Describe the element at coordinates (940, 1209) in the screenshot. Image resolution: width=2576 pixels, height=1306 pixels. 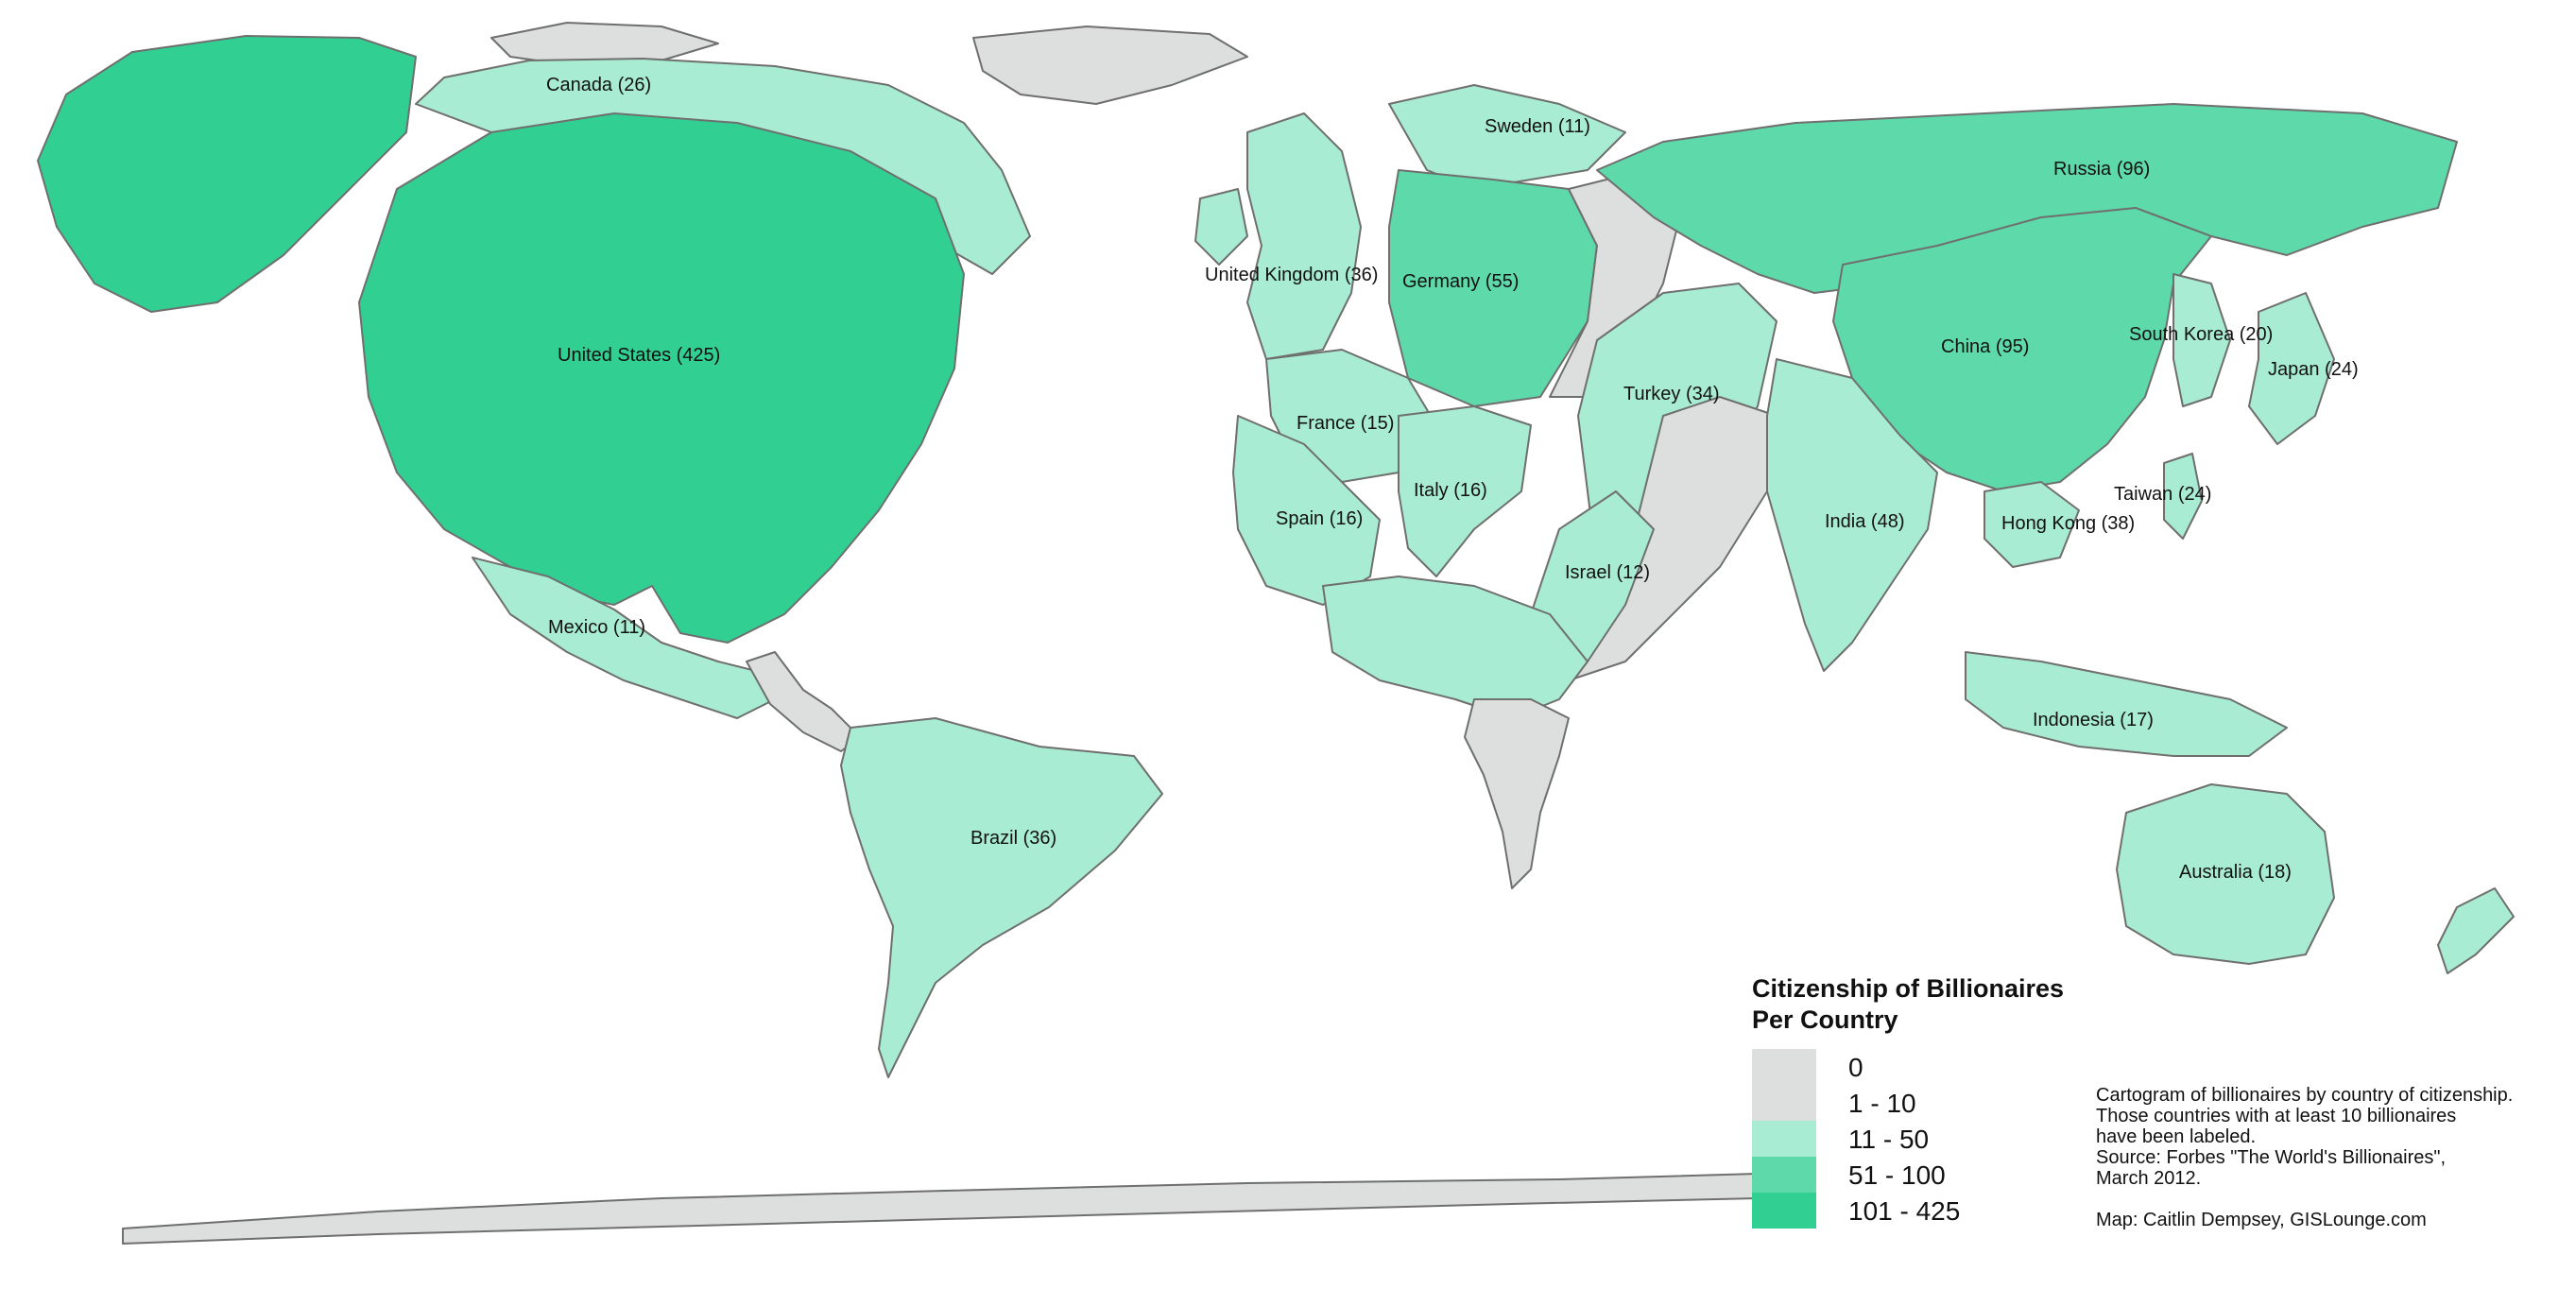
I see `region-antarctica` at that location.